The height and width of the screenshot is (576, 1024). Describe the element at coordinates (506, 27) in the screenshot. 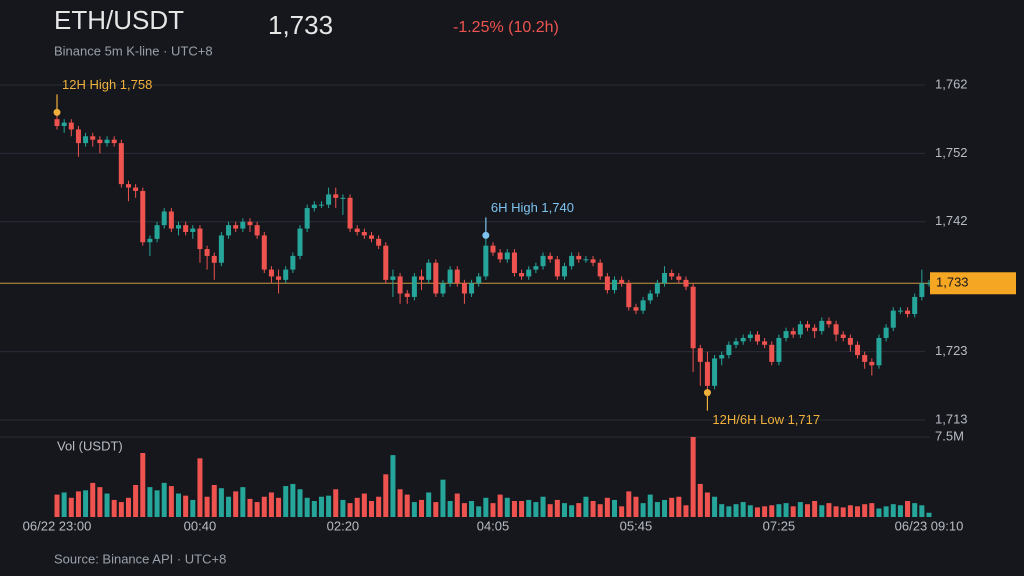

I see `price-change: -1.25% (10.2h)` at that location.